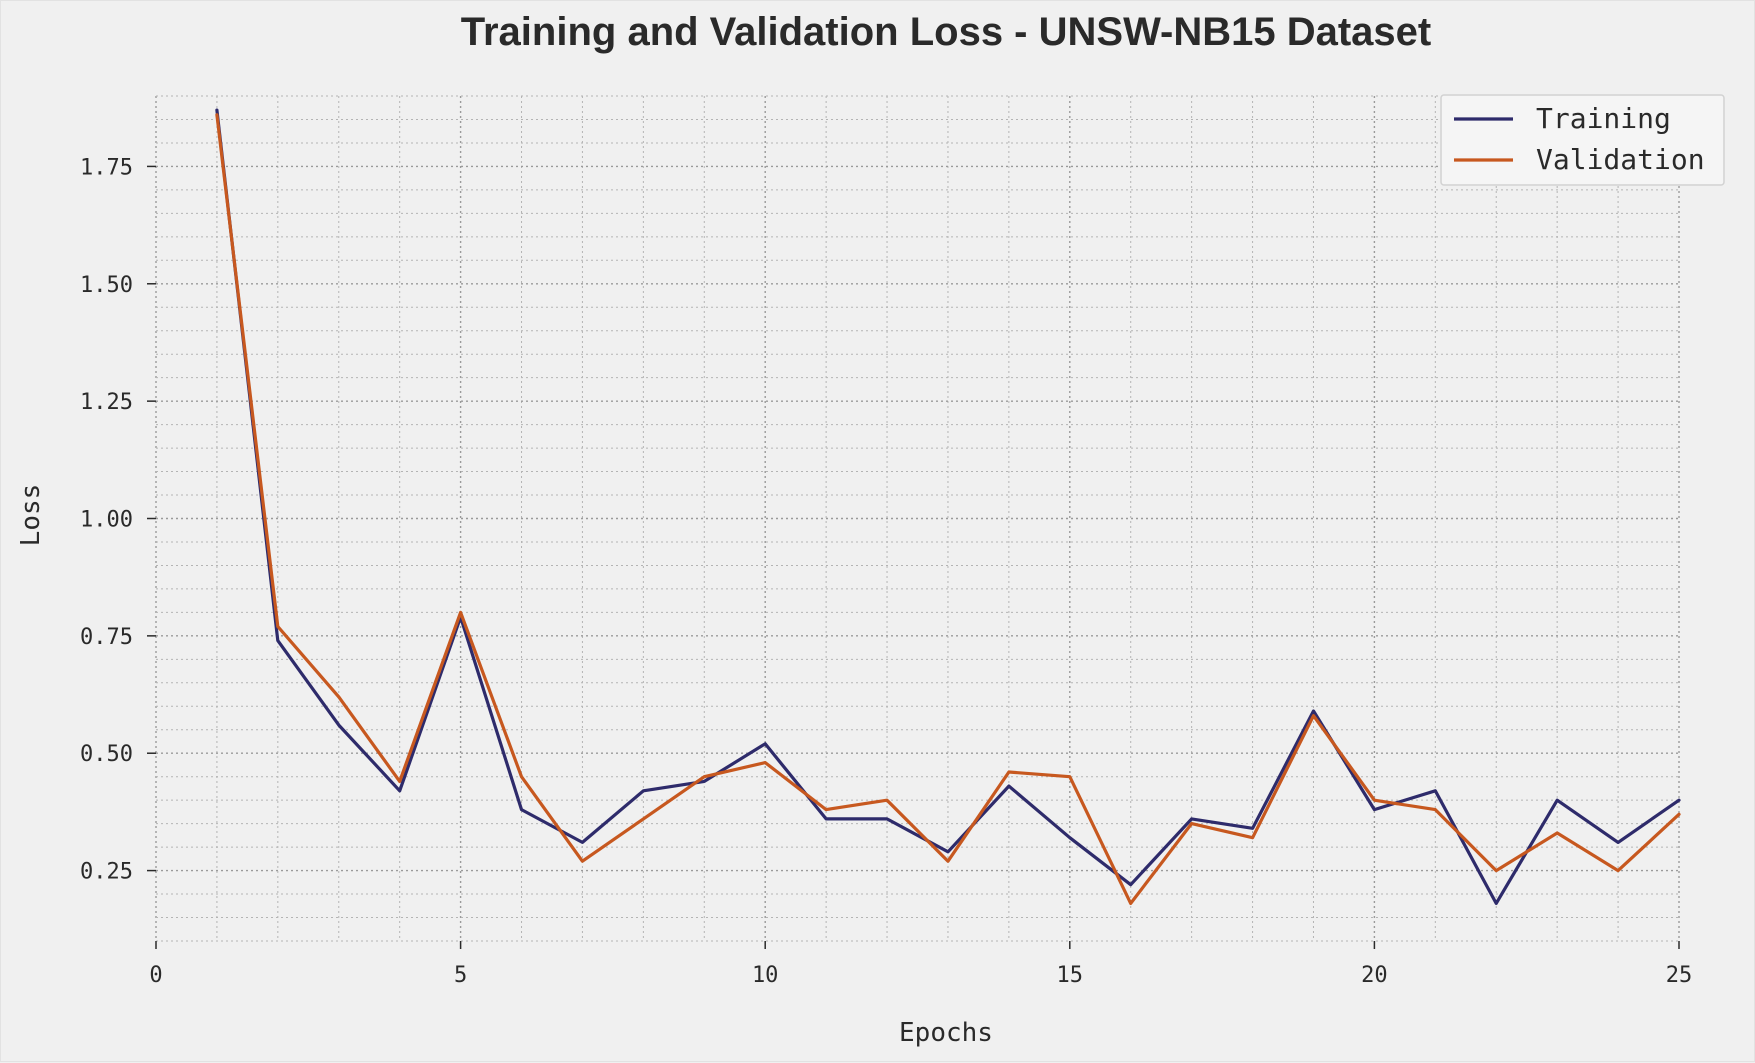 This screenshot has width=1755, height=1063. I want to click on legend-label-training: Training, so click(1603, 118).